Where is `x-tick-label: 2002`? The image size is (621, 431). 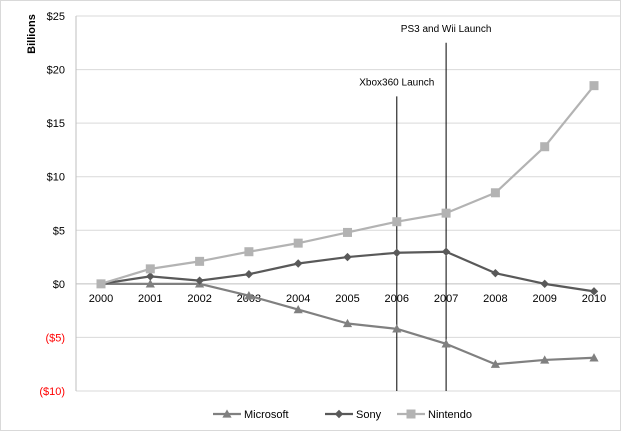
x-tick-label: 2002 is located at coordinates (199, 299).